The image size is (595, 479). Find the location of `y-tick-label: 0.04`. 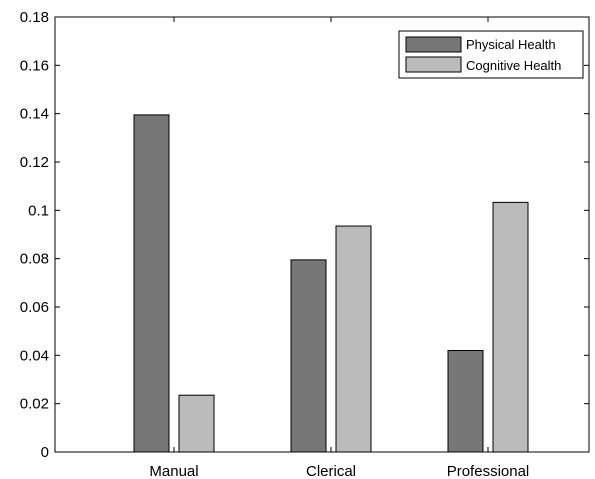

y-tick-label: 0.04 is located at coordinates (34, 355).